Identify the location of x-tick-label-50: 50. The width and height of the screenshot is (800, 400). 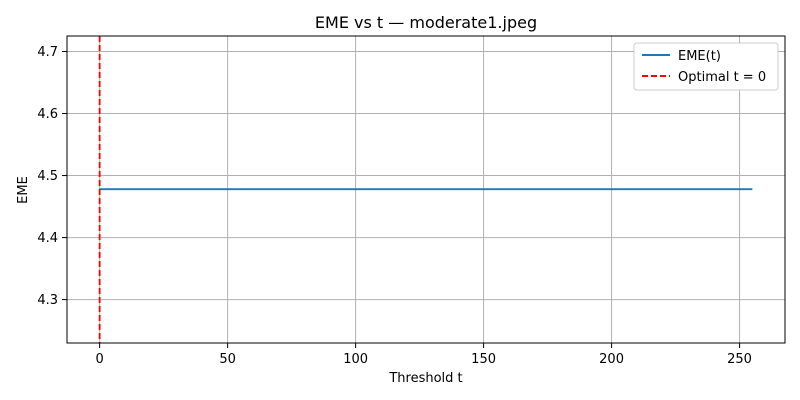
(227, 359).